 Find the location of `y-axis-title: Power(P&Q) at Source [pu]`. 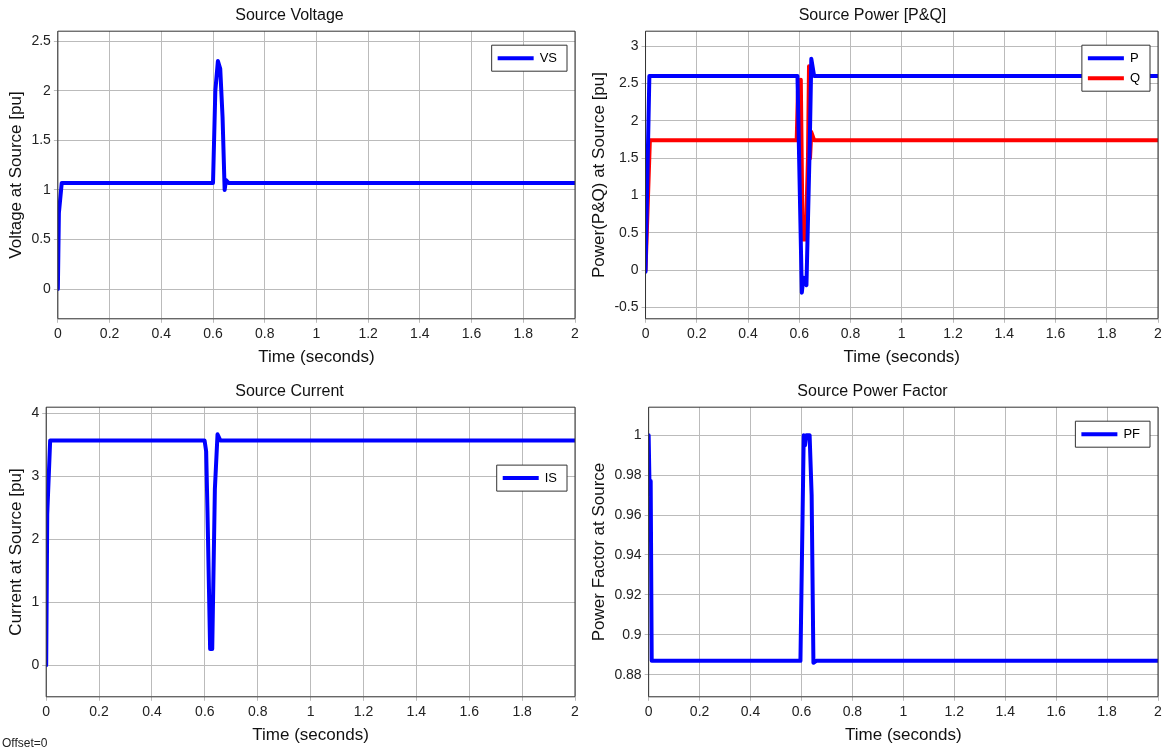

y-axis-title: Power(P&Q) at Source [pu] is located at coordinates (598, 175).